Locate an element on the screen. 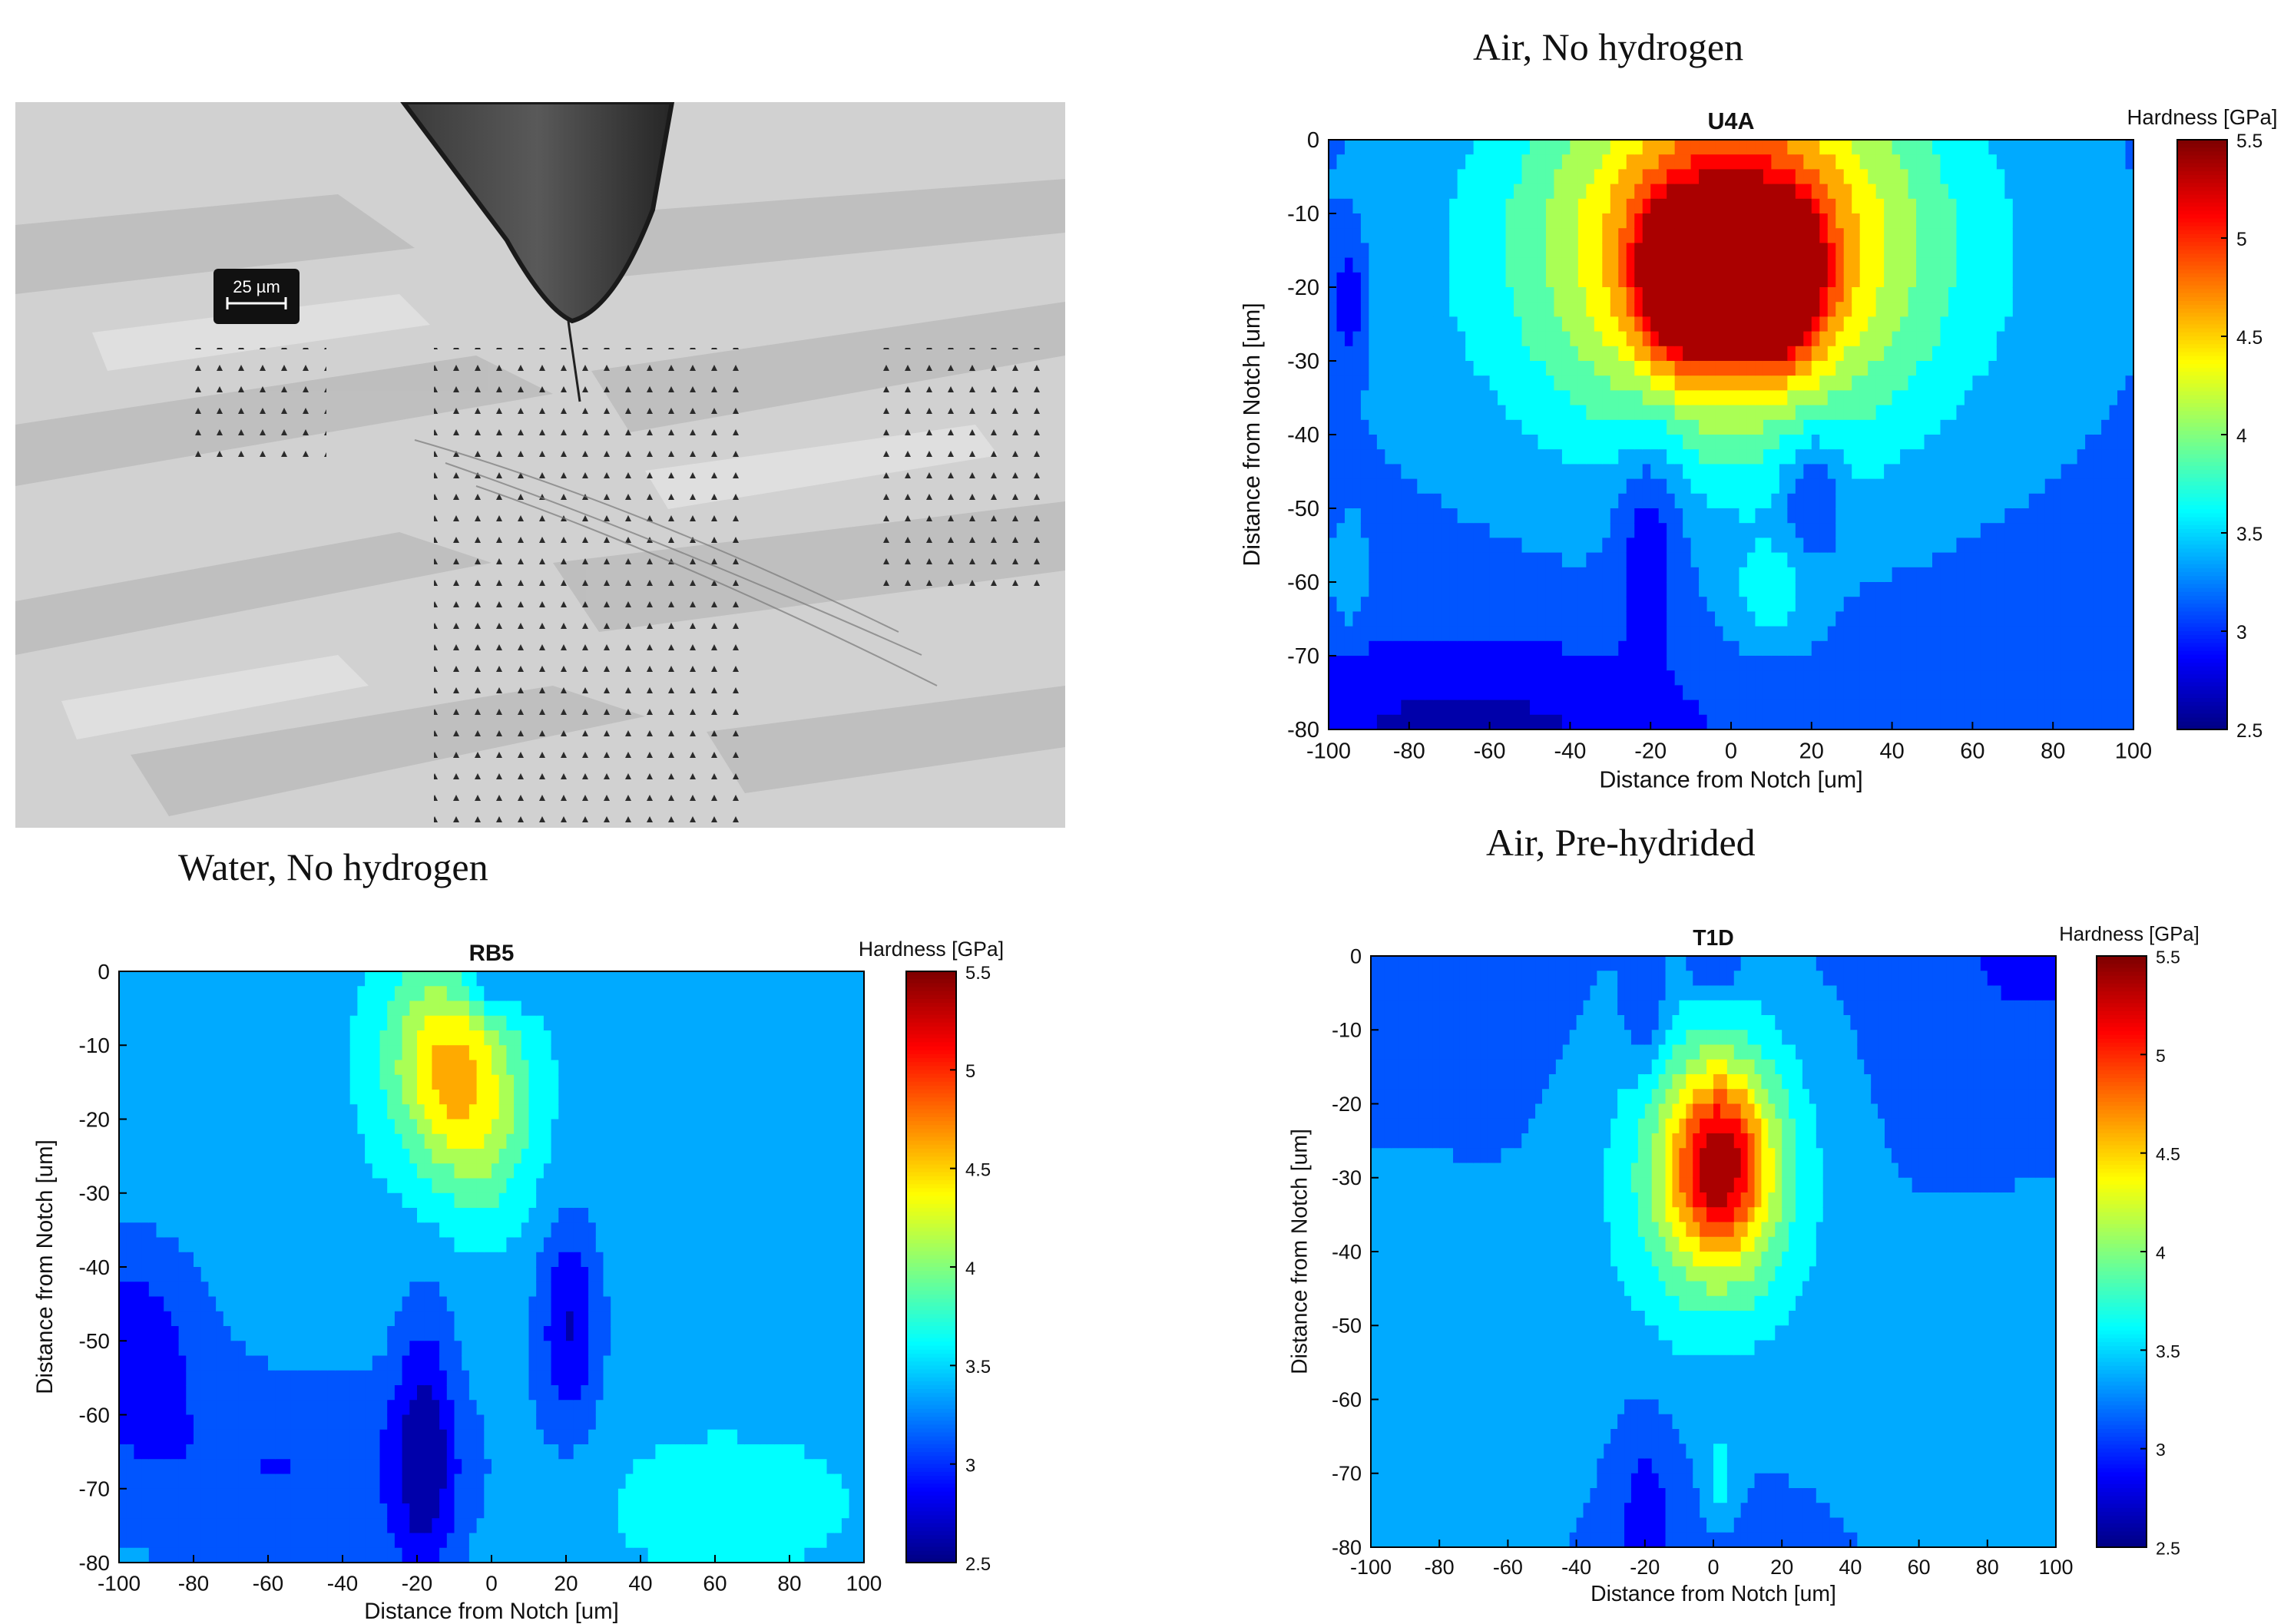 This screenshot has height=1624, width=2284. y-tick-label: -50 is located at coordinates (94, 1341).